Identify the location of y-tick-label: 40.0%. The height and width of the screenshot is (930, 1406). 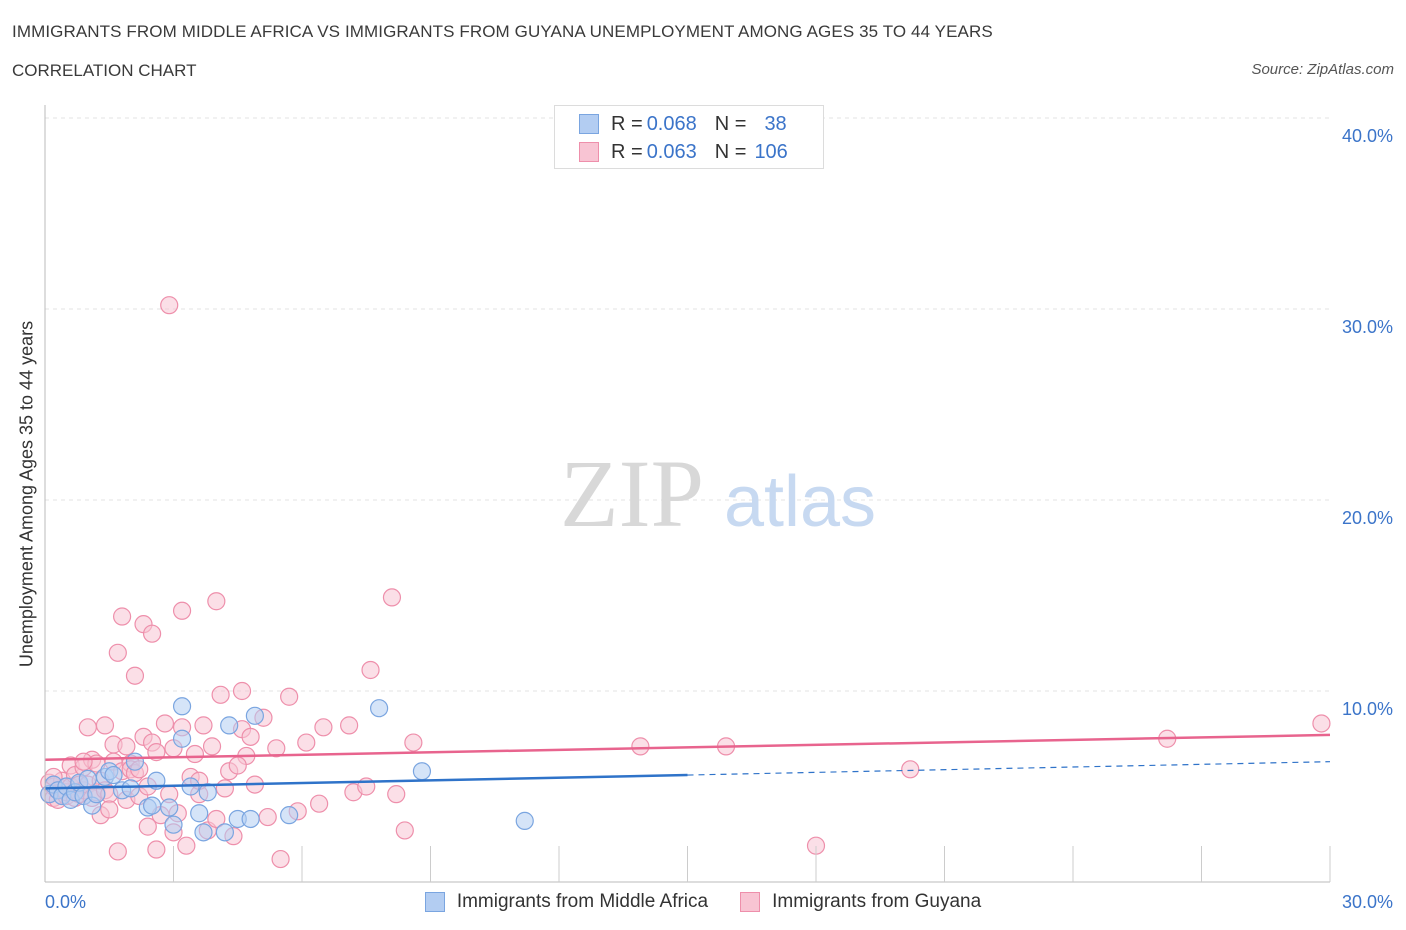
(1367, 136).